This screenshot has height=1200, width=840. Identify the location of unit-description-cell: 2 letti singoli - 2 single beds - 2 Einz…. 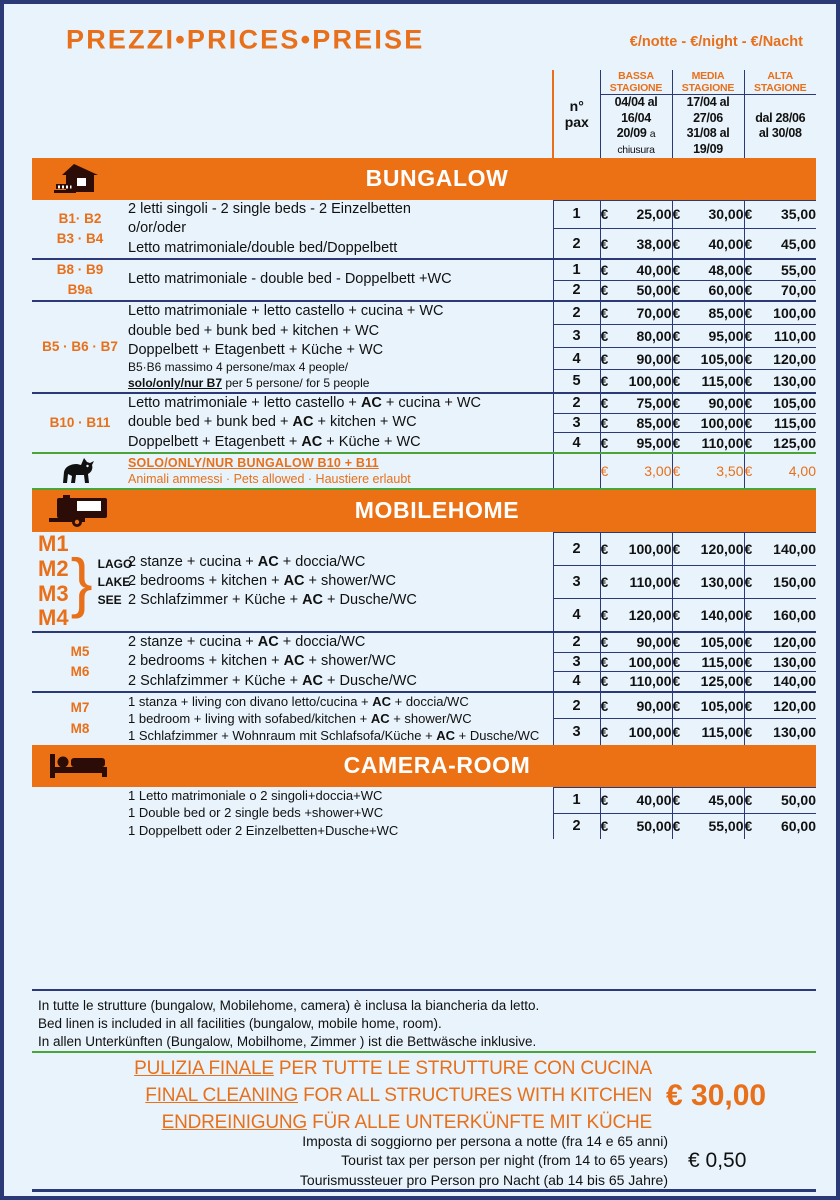
(340, 229).